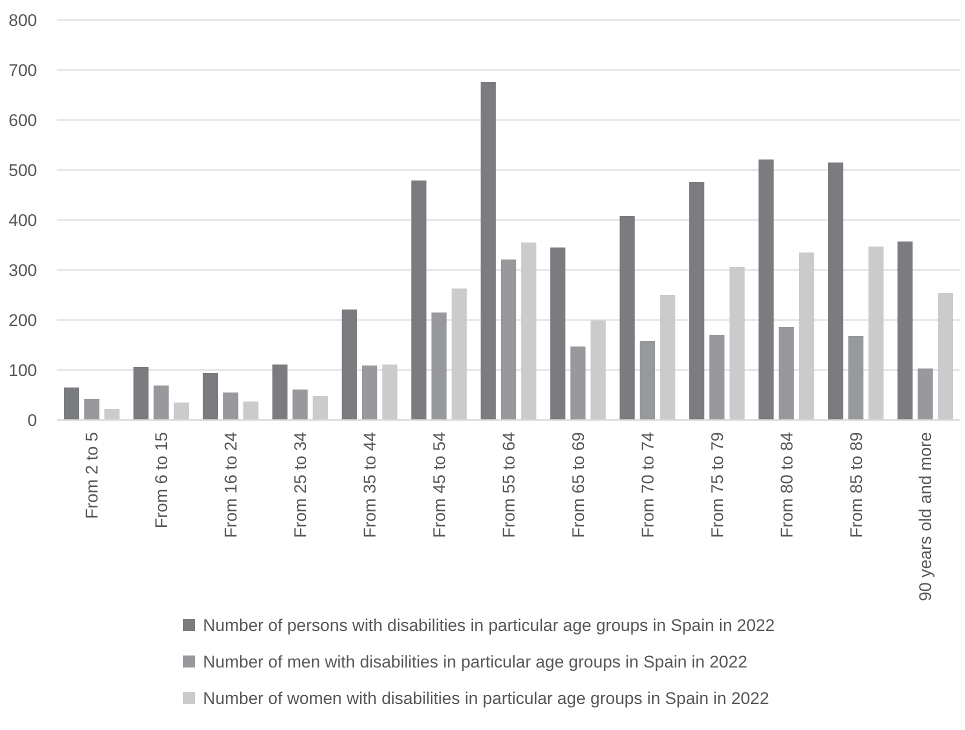  I want to click on x-tick-label: From 65 to 69, so click(578, 485).